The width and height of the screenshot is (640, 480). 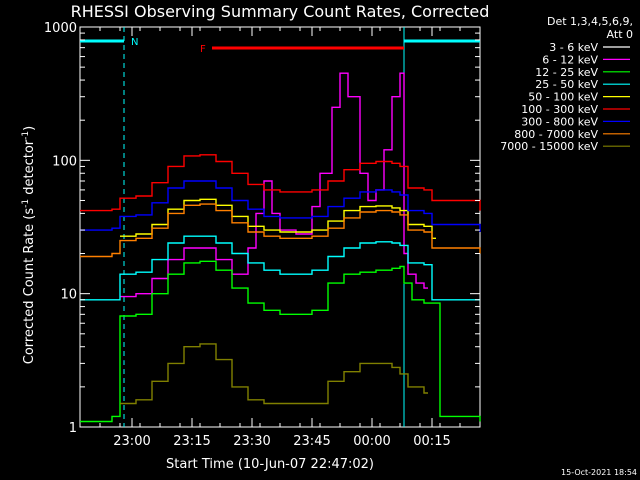 I want to click on legend-label: 800 - 7000 keV, so click(x=556, y=134).